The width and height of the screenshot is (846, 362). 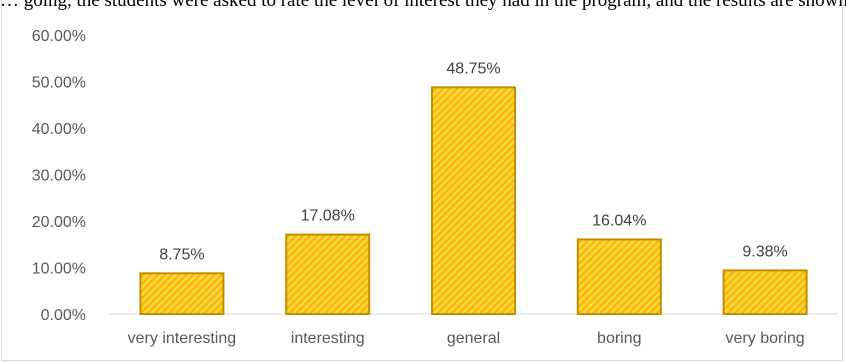 What do you see at coordinates (473, 68) in the screenshot?
I see `bar-value-label: 48.75%` at bounding box center [473, 68].